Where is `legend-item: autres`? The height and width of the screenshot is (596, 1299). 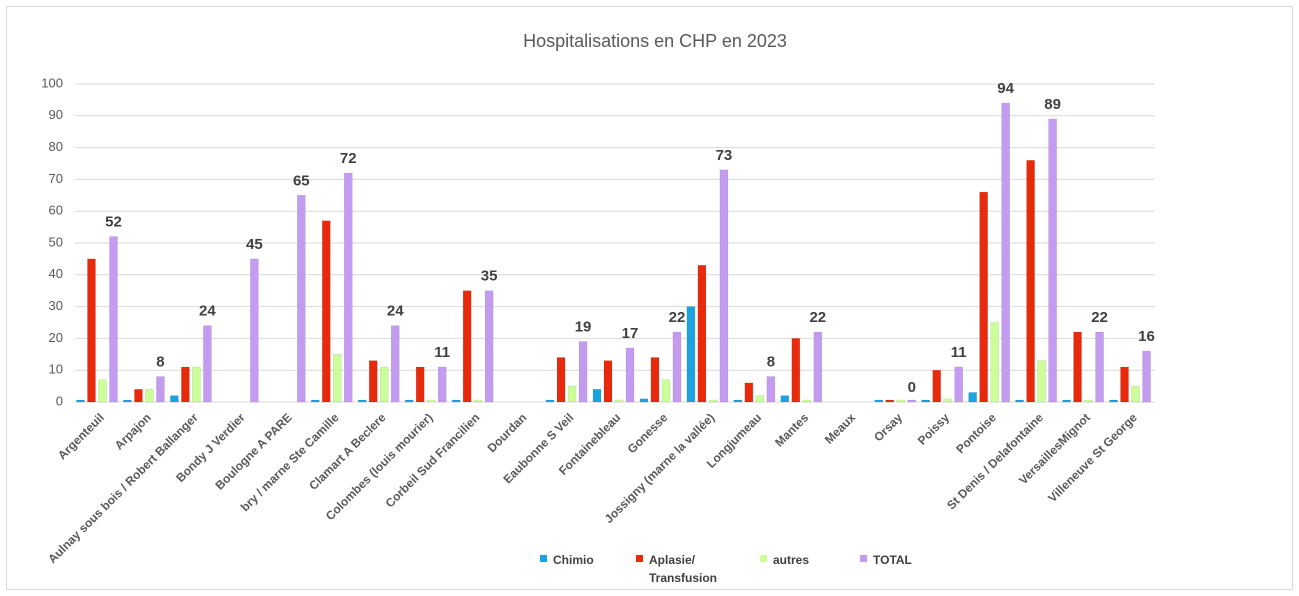
legend-item: autres is located at coordinates (784, 560).